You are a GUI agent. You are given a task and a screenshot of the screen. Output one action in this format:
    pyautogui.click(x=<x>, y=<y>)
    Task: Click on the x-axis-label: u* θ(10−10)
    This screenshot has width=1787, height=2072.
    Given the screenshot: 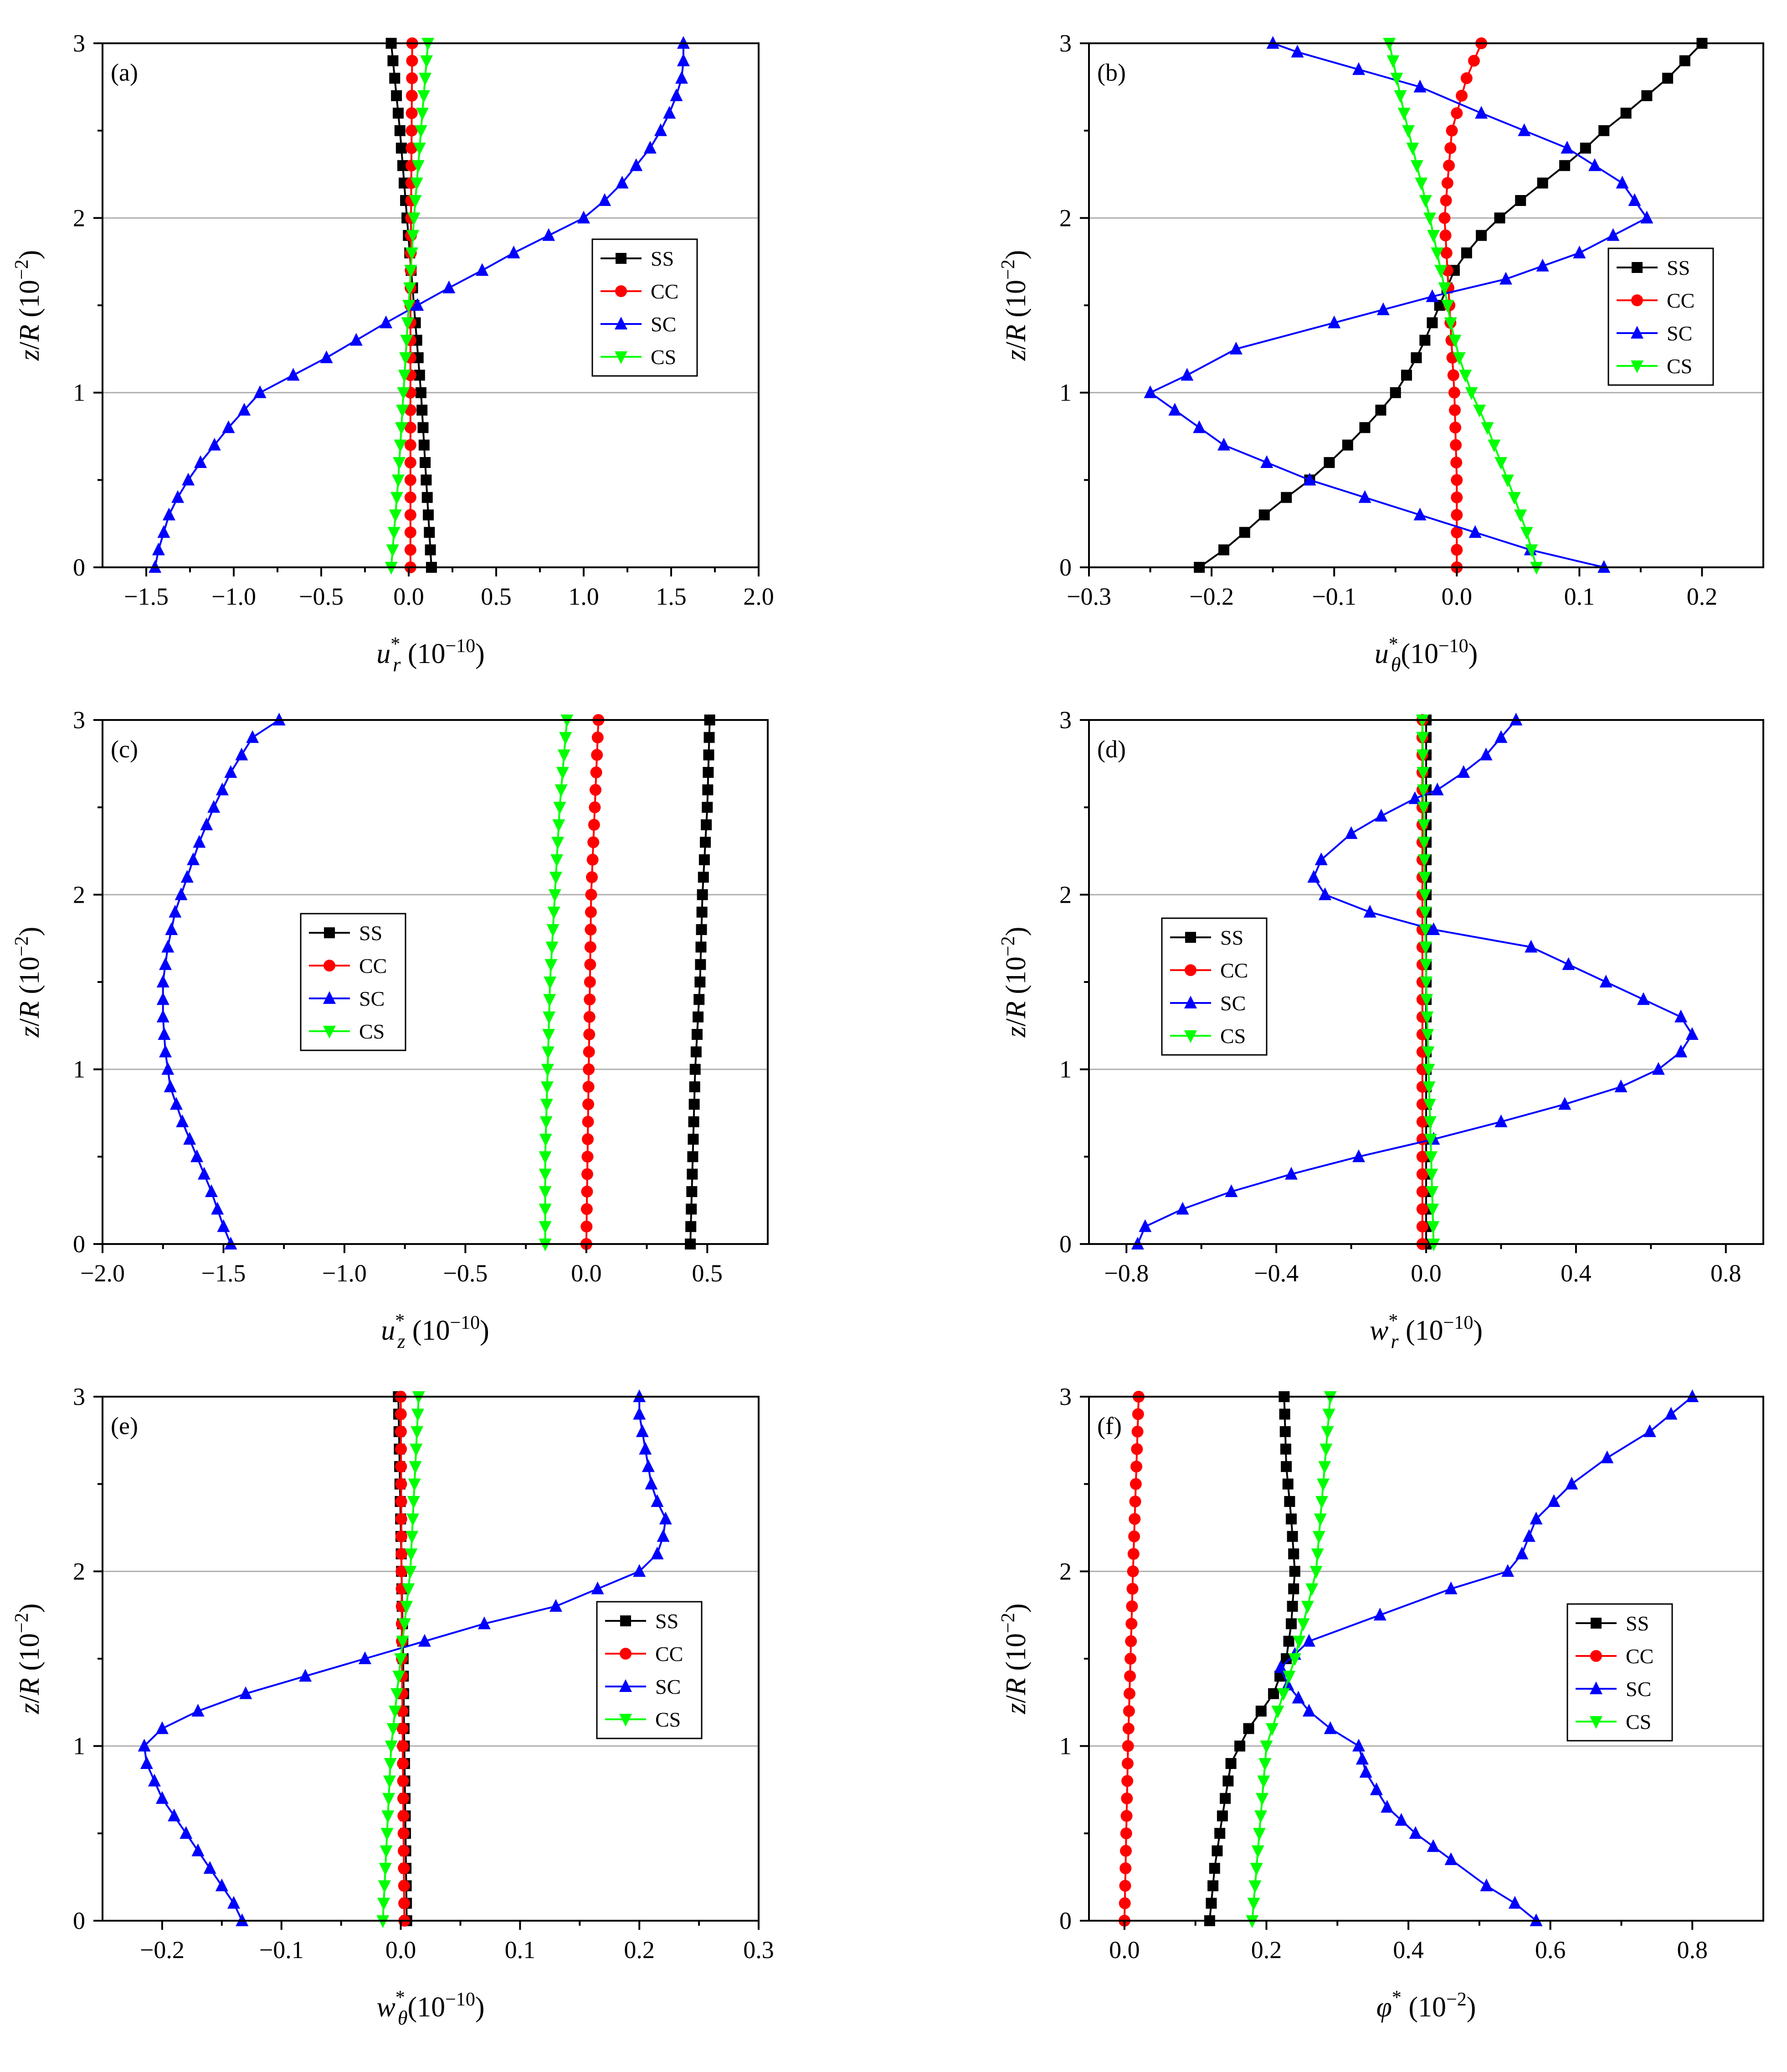 What is the action you would take?
    pyautogui.click(x=1426, y=655)
    